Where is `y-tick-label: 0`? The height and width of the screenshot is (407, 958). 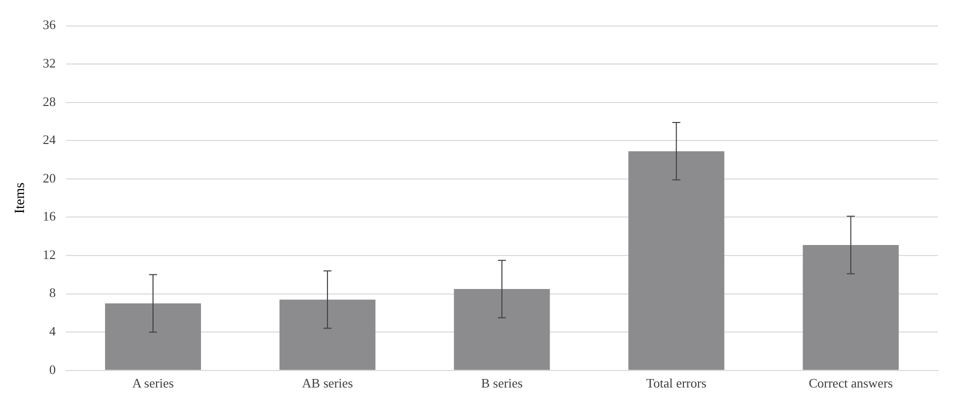 y-tick-label: 0 is located at coordinates (52, 369).